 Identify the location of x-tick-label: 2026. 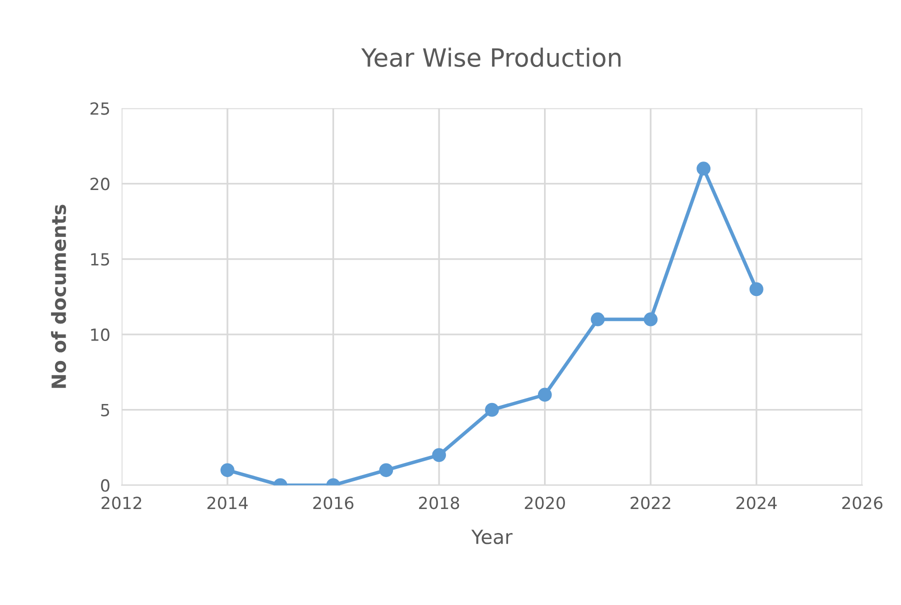
(862, 503).